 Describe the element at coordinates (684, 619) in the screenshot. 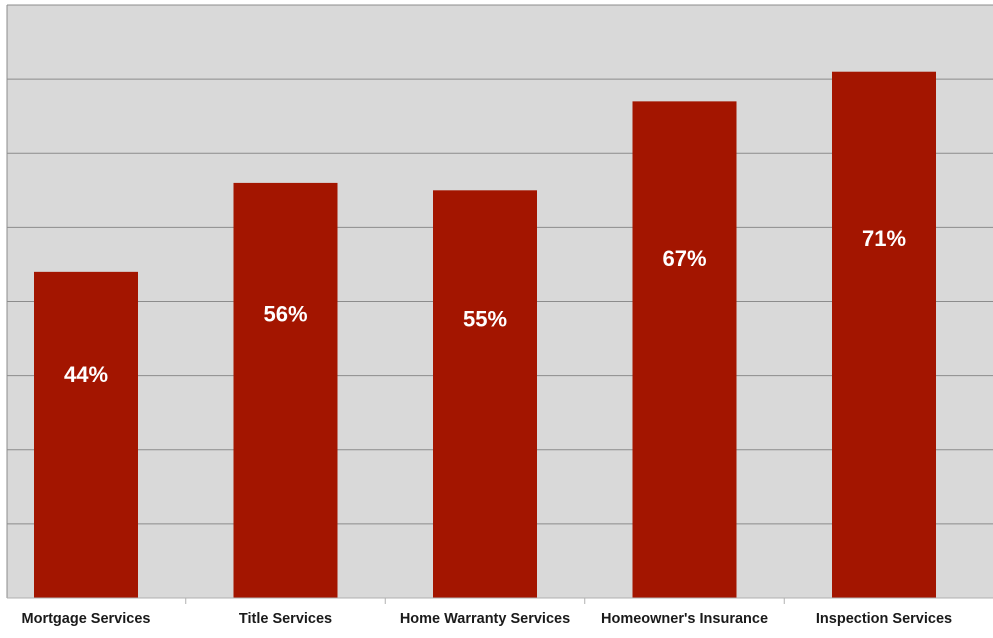

I see `category-label: Homeowner's Insurance` at that location.